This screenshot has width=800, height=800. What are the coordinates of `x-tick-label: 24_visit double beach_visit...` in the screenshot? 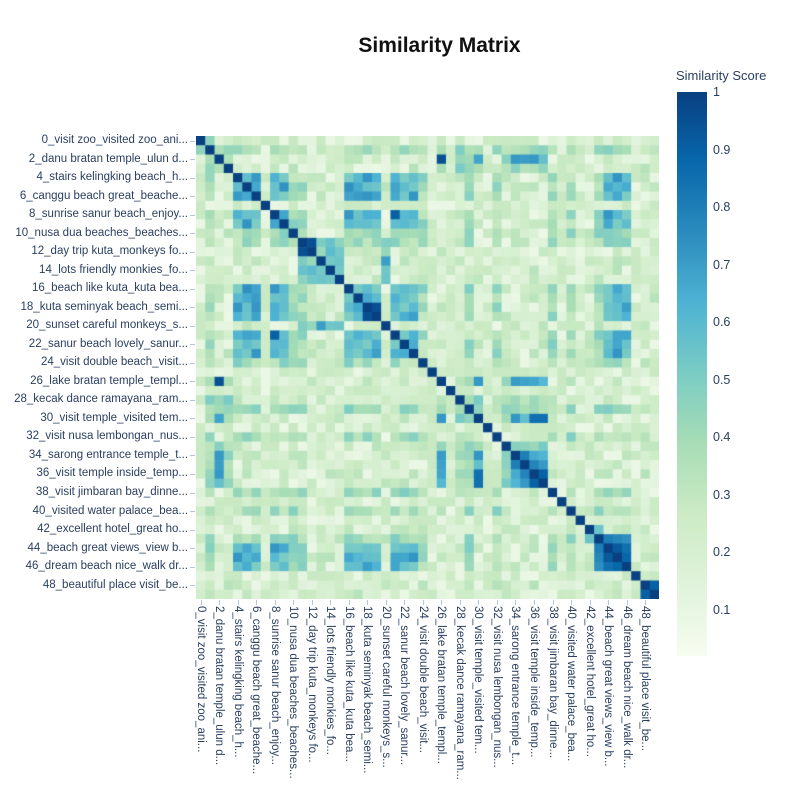 It's located at (422, 680).